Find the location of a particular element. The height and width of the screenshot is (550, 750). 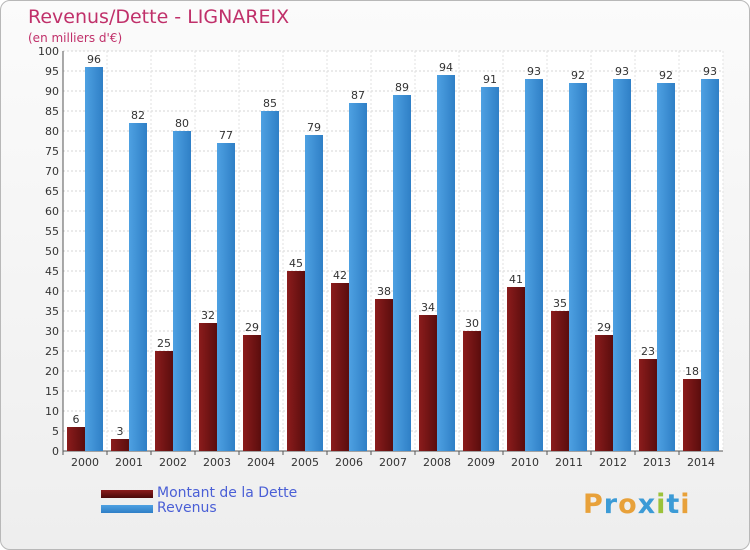

y-tick-label: 40 is located at coordinates (52, 291).